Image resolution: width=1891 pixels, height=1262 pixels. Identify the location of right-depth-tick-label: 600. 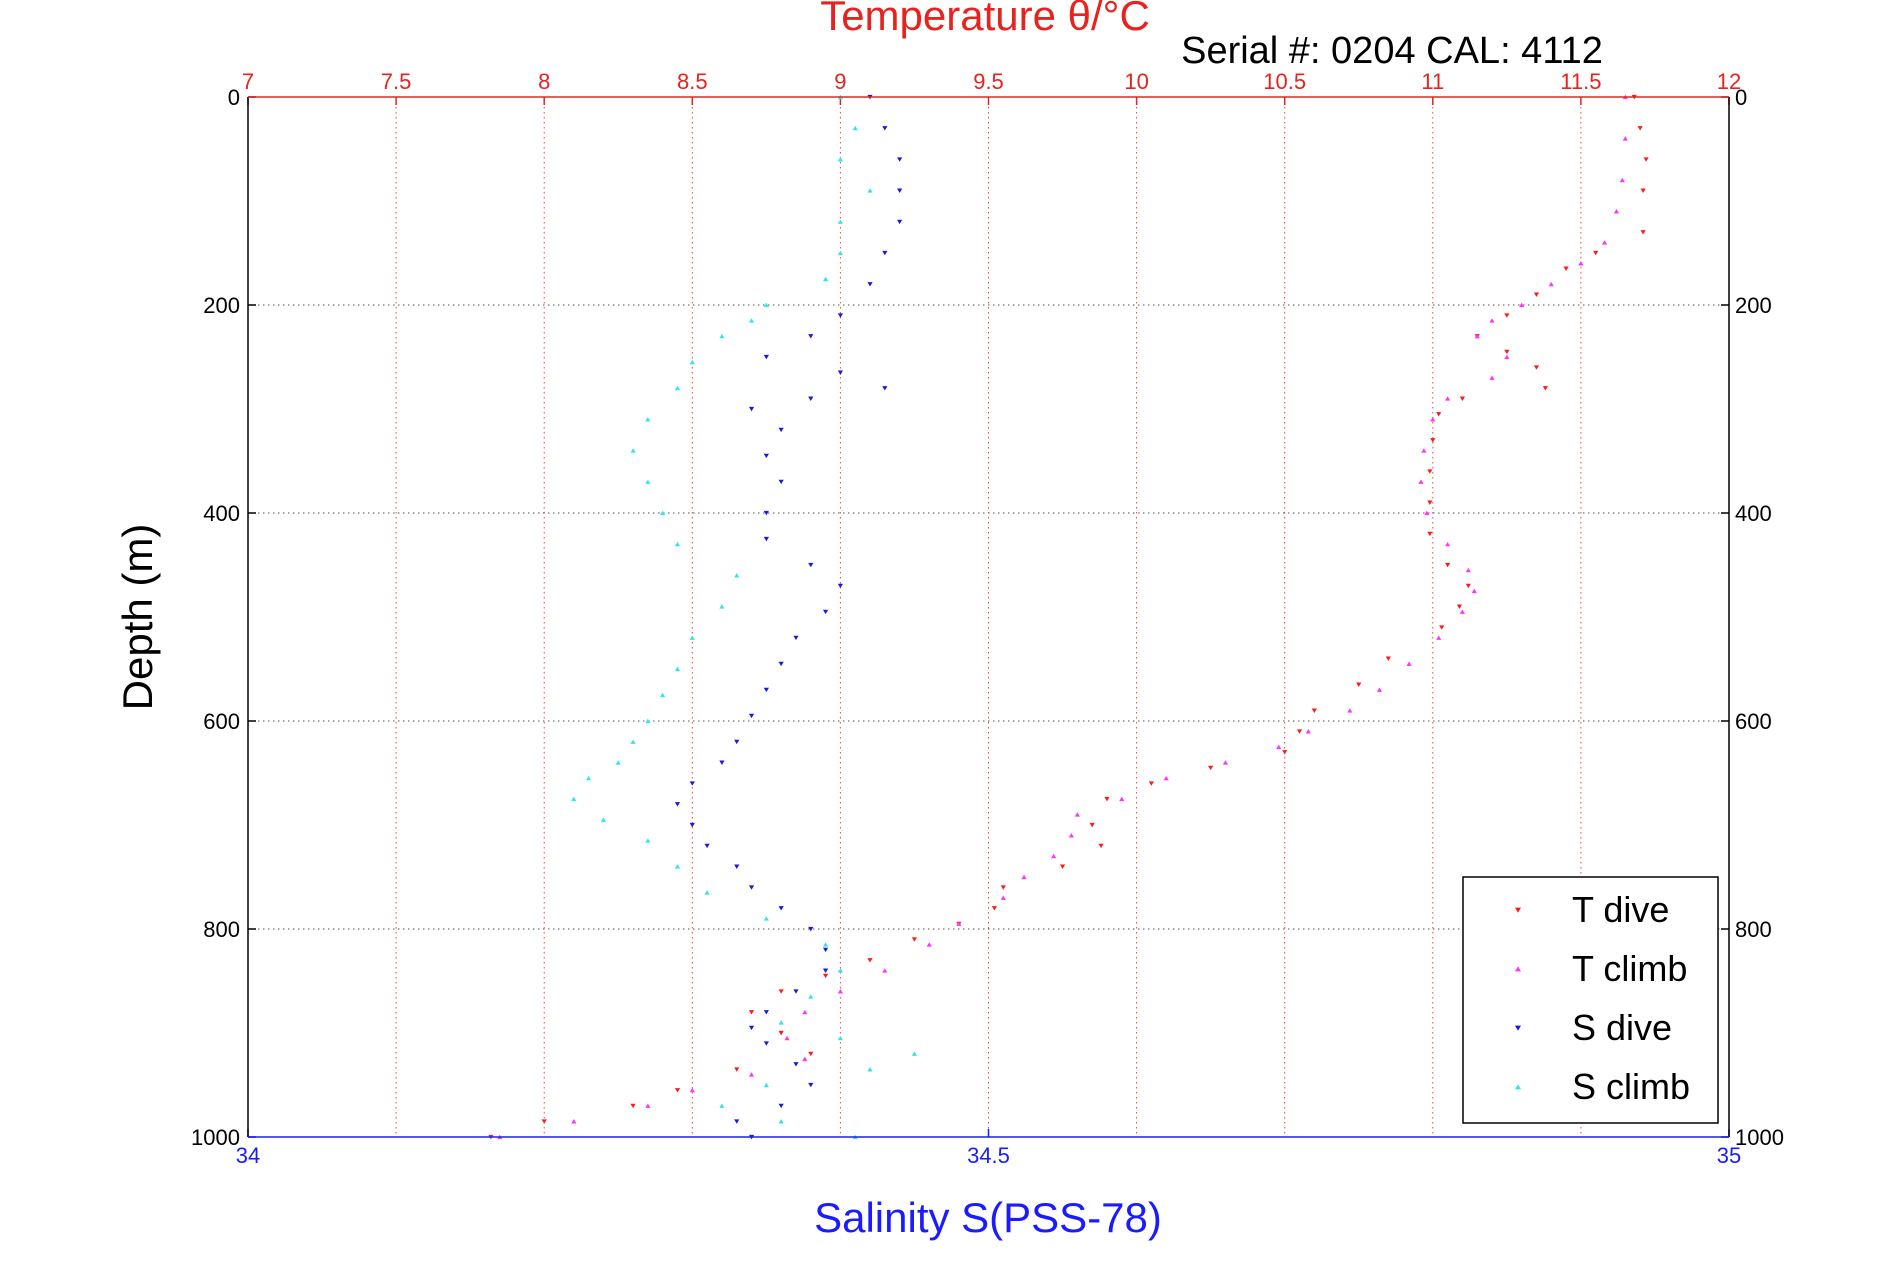
(1753, 721).